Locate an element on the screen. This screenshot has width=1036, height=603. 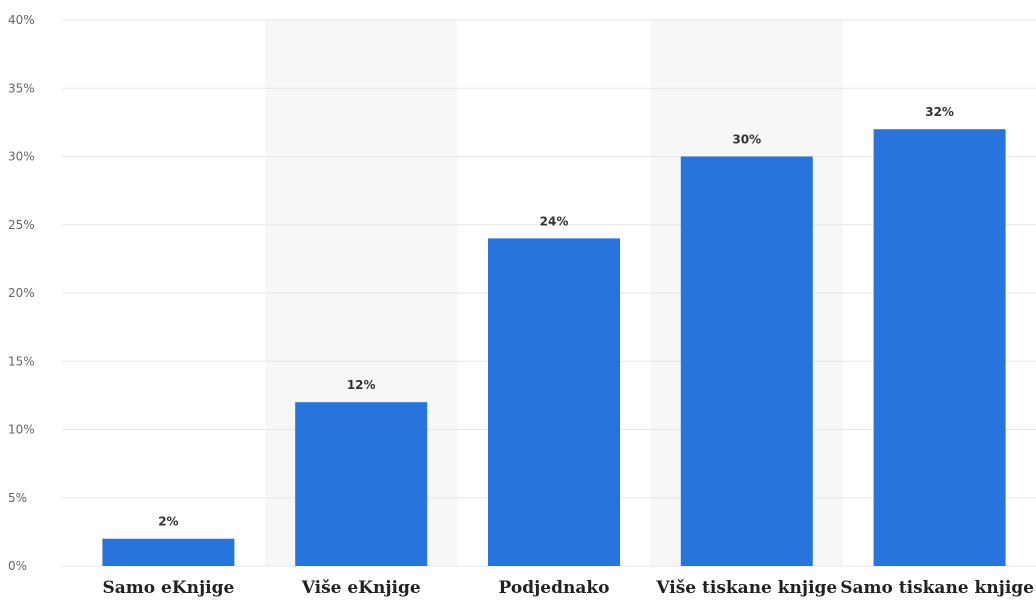
data-label: 32% is located at coordinates (939, 112).